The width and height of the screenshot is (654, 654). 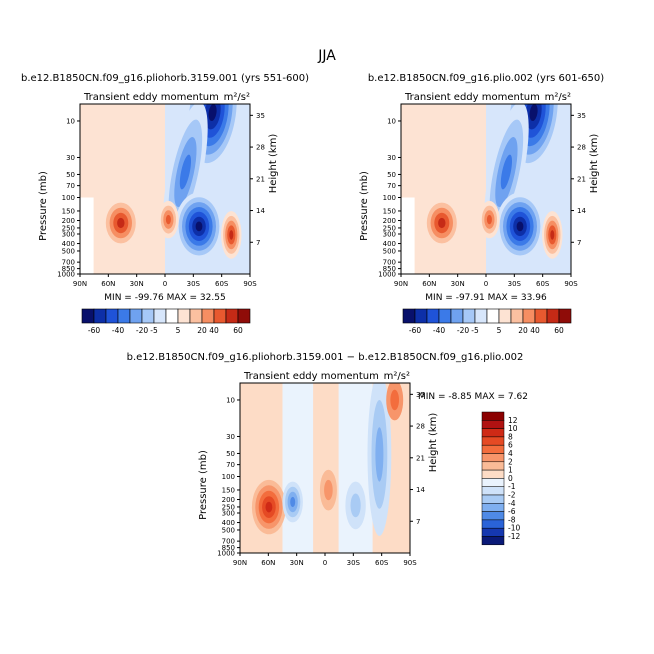 I want to click on y-tick-label: 30, so click(x=70, y=158).